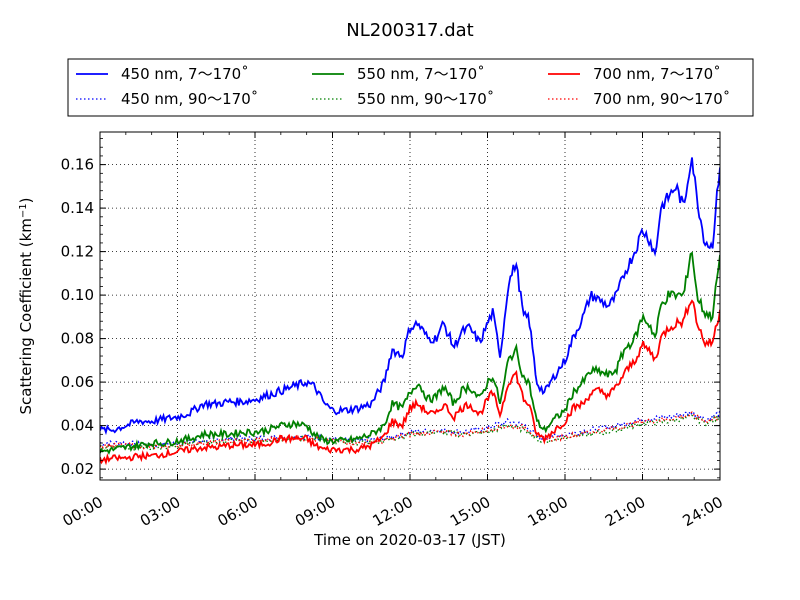 This screenshot has height=600, width=800. Describe the element at coordinates (425, 99) in the screenshot. I see `legend-label: 550 nm, 90～170˚` at that location.